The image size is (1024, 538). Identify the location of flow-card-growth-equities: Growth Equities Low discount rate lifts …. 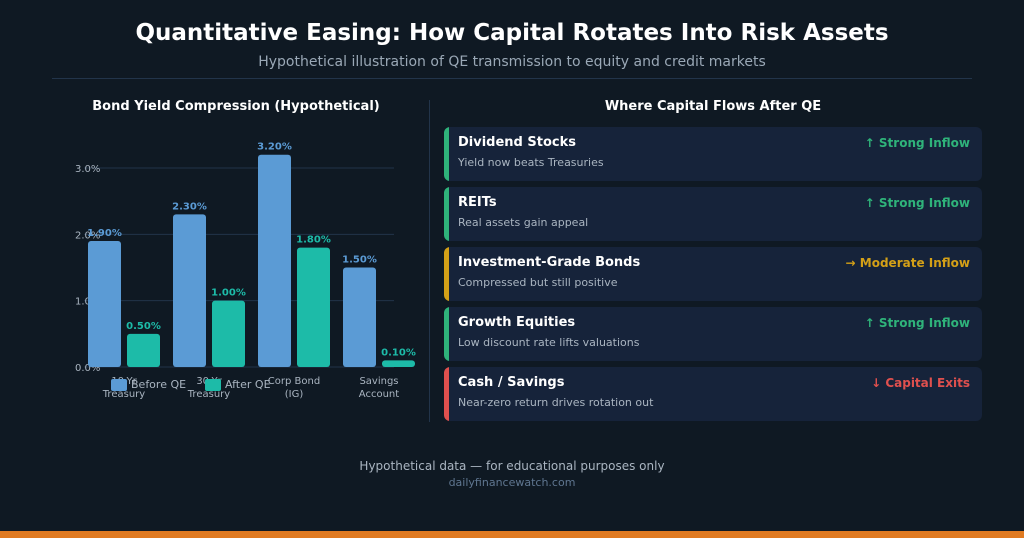
(713, 334).